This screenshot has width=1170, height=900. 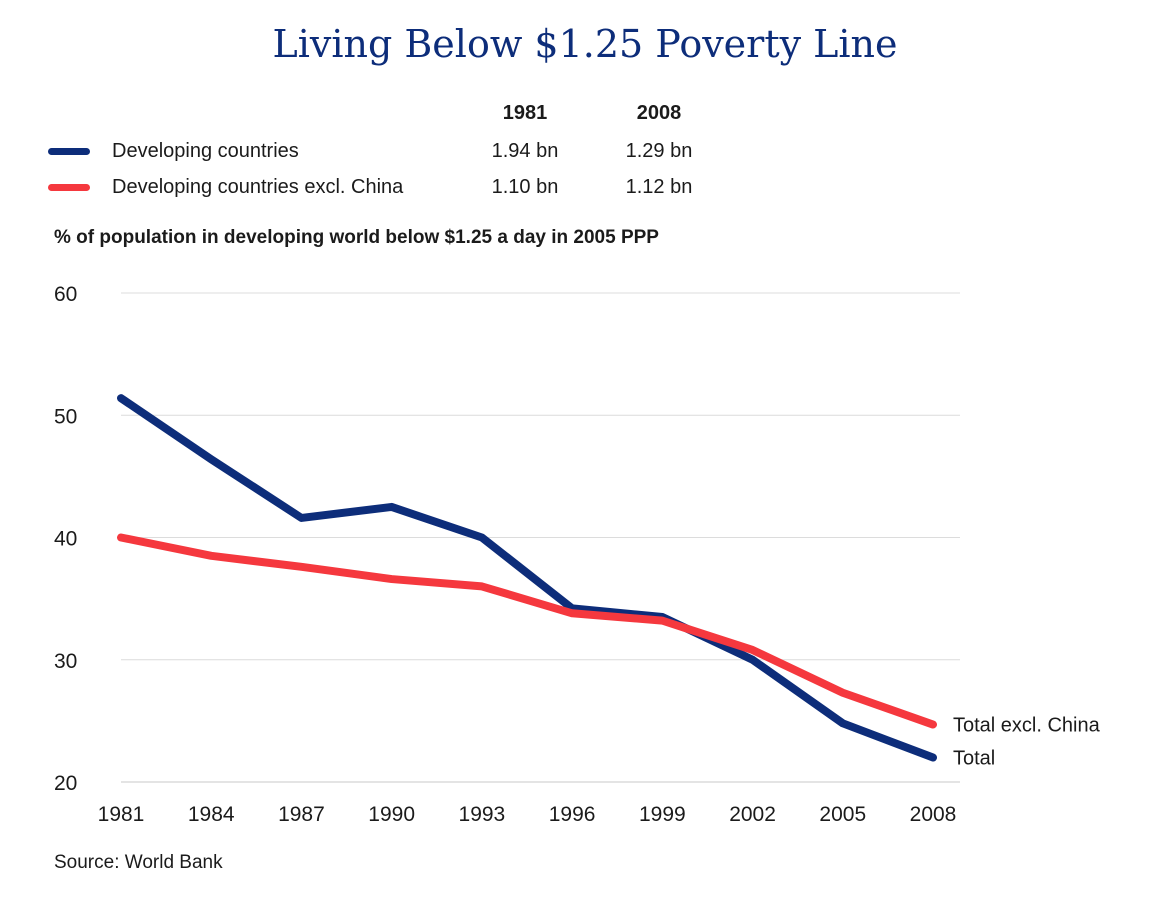 I want to click on y-tick-label-20: 20, so click(x=65, y=783).